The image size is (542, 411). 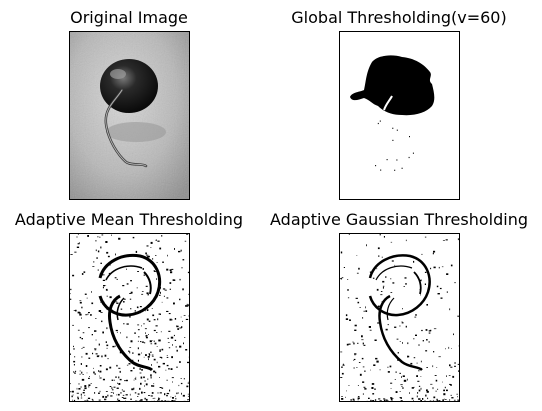 What do you see at coordinates (399, 317) in the screenshot?
I see `adaptive-gaussian-image` at bounding box center [399, 317].